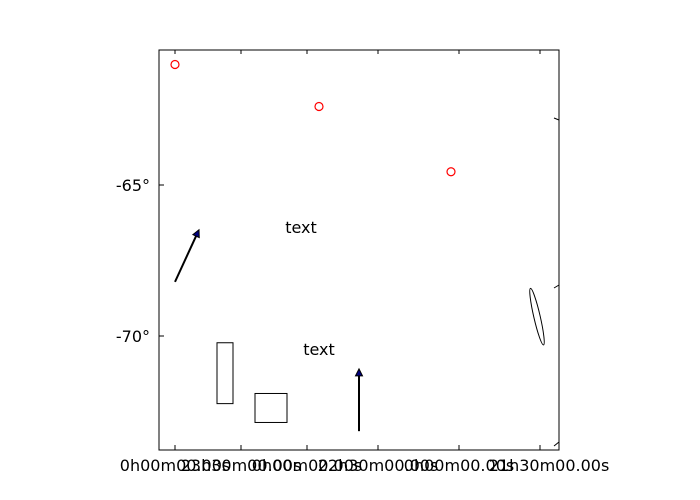  What do you see at coordinates (307, 465) in the screenshot?
I see `x-tick-label-3: 0h00m00.00s` at bounding box center [307, 465].